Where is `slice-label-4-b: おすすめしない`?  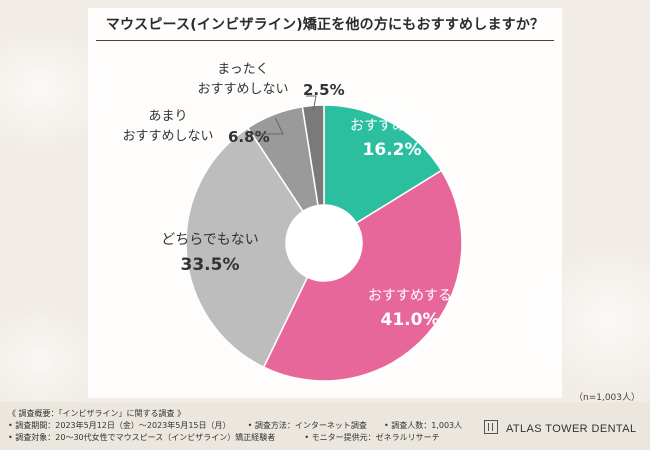 slice-label-4-b: おすすめしない is located at coordinates (167, 136).